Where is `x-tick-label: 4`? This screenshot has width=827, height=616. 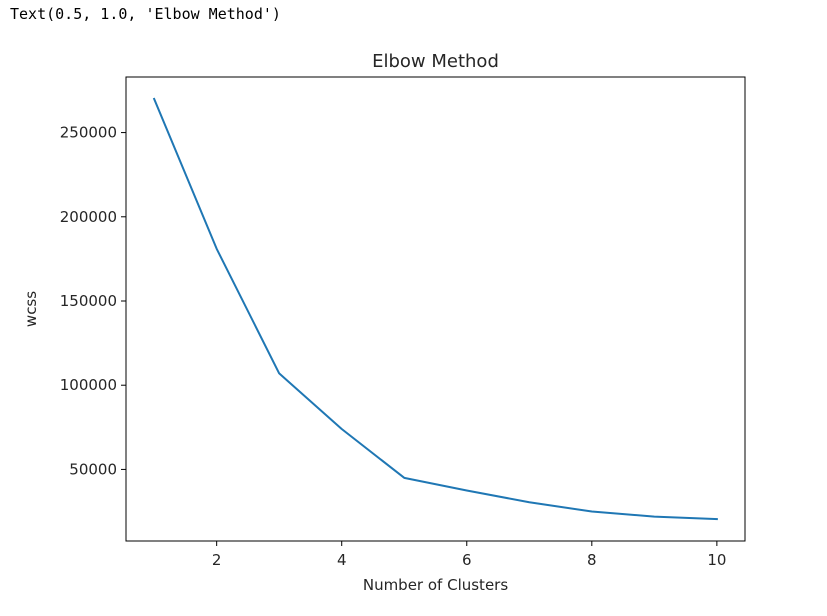
x-tick-label: 4 is located at coordinates (342, 560).